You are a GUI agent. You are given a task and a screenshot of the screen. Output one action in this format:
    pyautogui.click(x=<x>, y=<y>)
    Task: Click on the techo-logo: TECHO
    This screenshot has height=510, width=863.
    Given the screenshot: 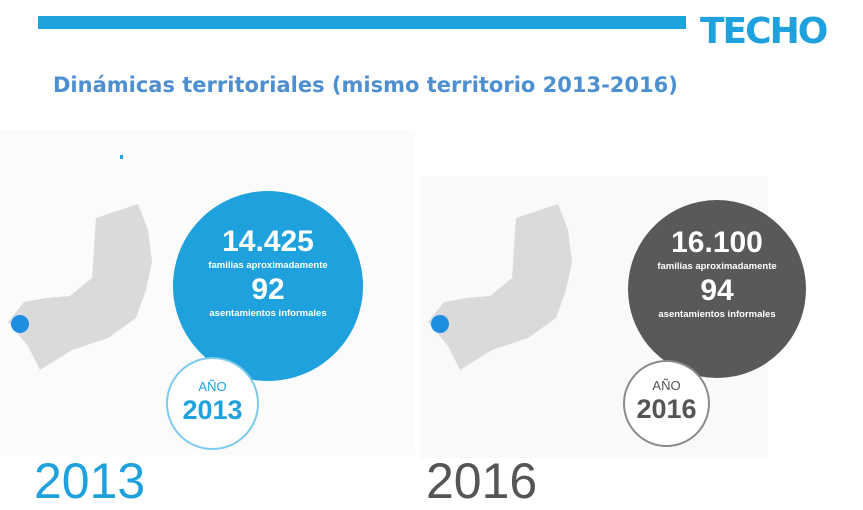 What is the action you would take?
    pyautogui.click(x=764, y=31)
    